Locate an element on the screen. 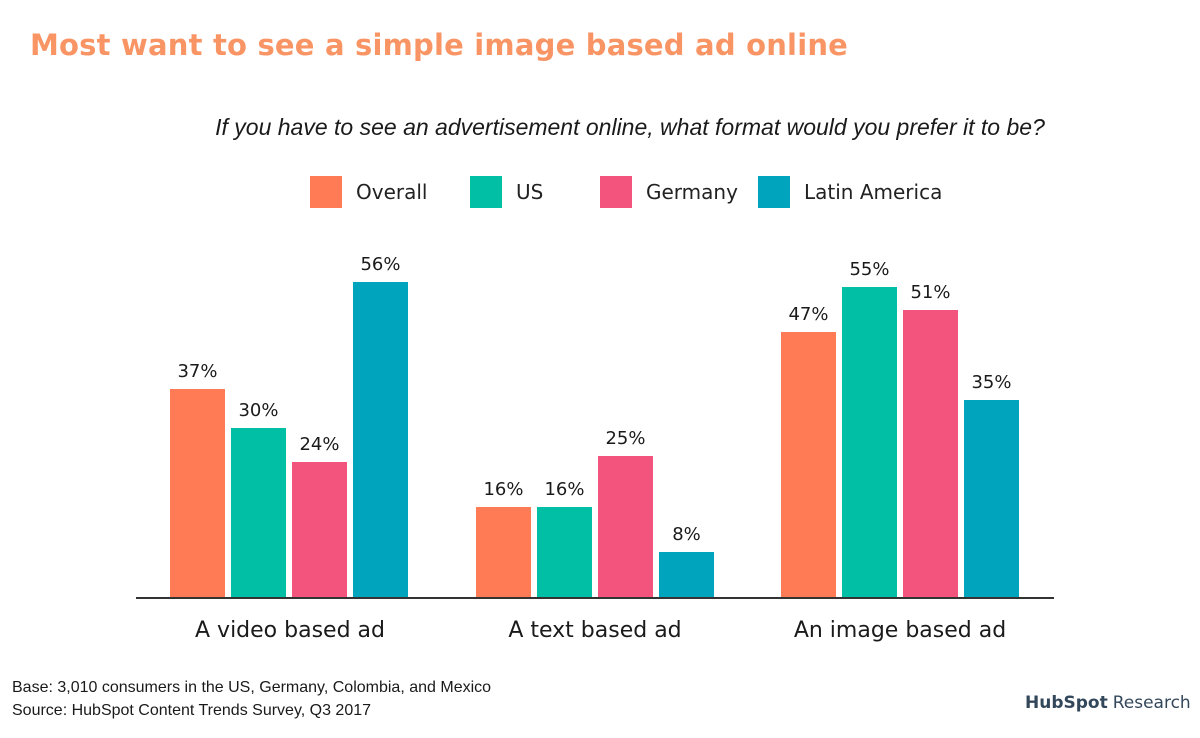 This screenshot has height=738, width=1200. hubspot-research-logo: HubSpot Research is located at coordinates (1108, 703).